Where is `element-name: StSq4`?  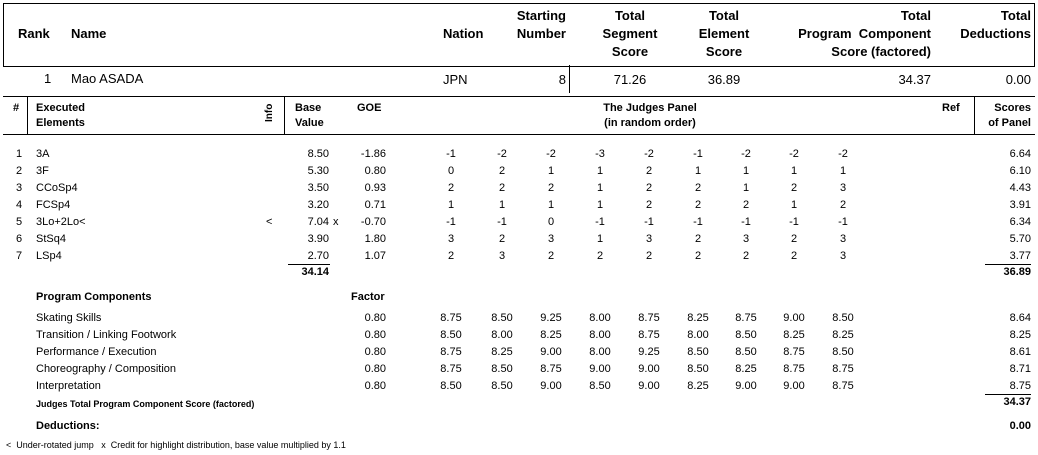 element-name: StSq4 is located at coordinates (51, 239).